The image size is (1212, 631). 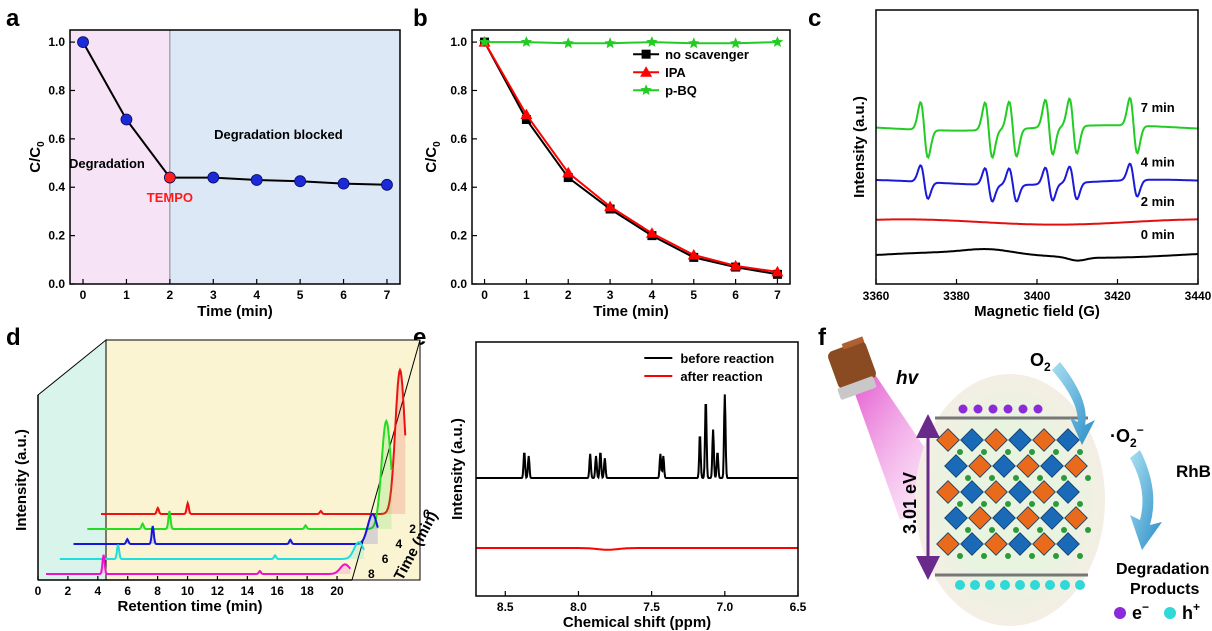 What do you see at coordinates (13, 337) in the screenshot?
I see `panel-label-d: d` at bounding box center [13, 337].